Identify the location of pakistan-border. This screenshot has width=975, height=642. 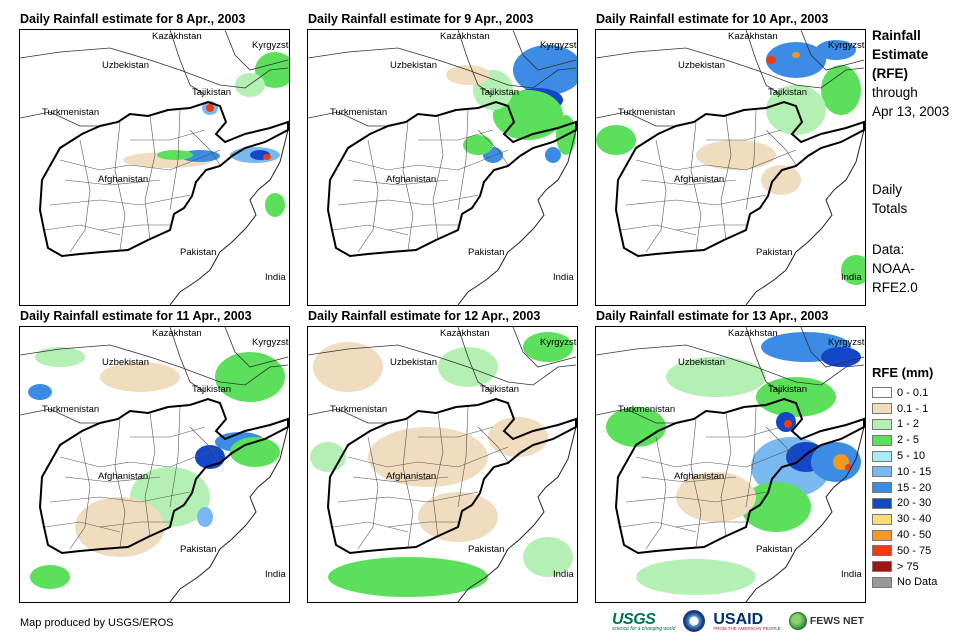
(805, 514).